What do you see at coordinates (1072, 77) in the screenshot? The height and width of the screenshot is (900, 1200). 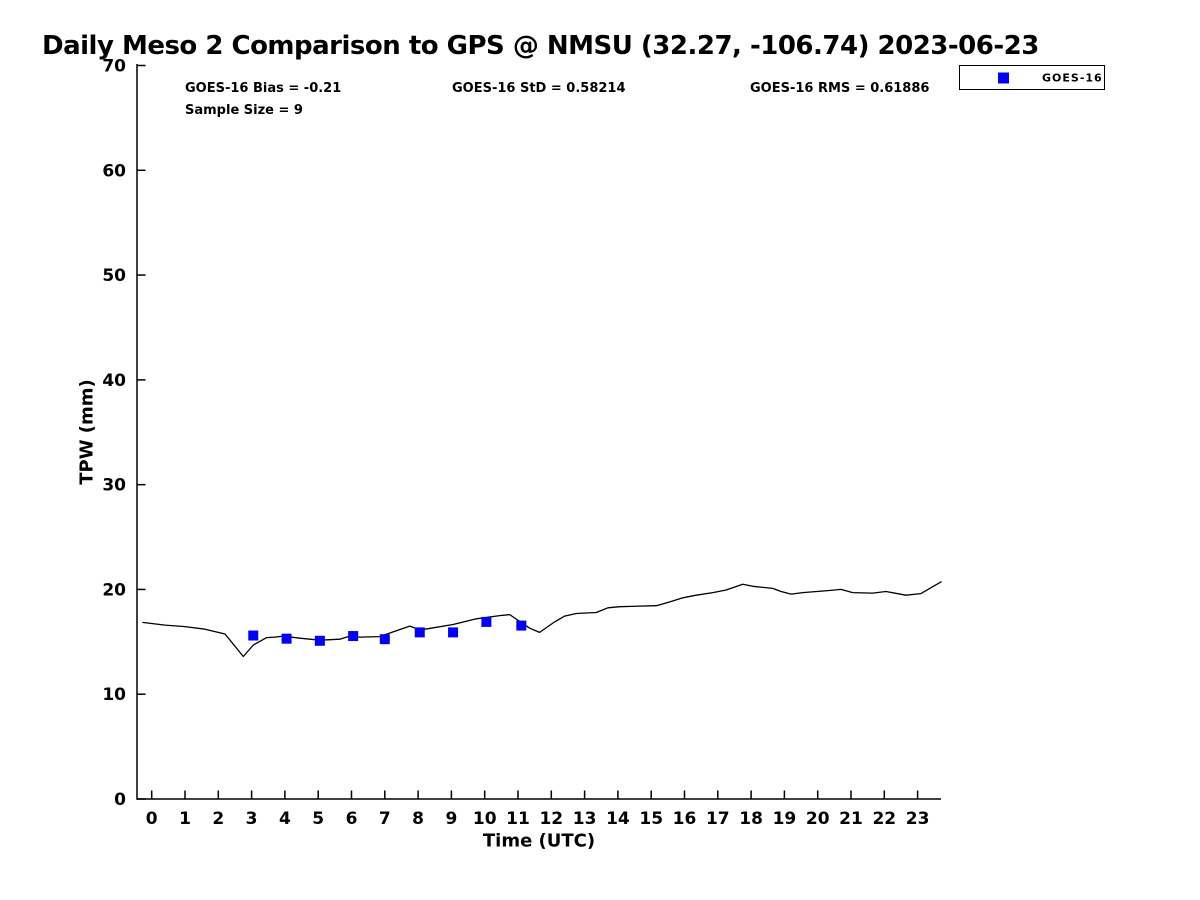 I see `legend-goes16-label: GOES-16` at bounding box center [1072, 77].